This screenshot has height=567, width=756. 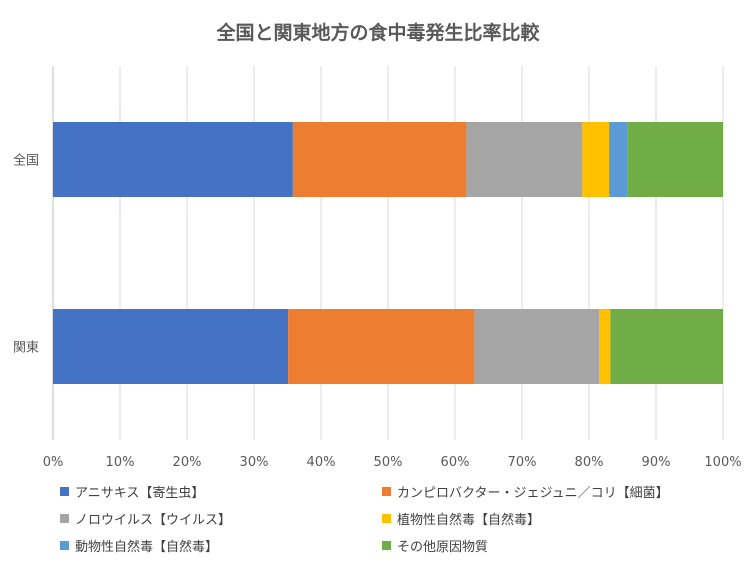 I want to click on category-label: 関東, so click(x=26, y=348).